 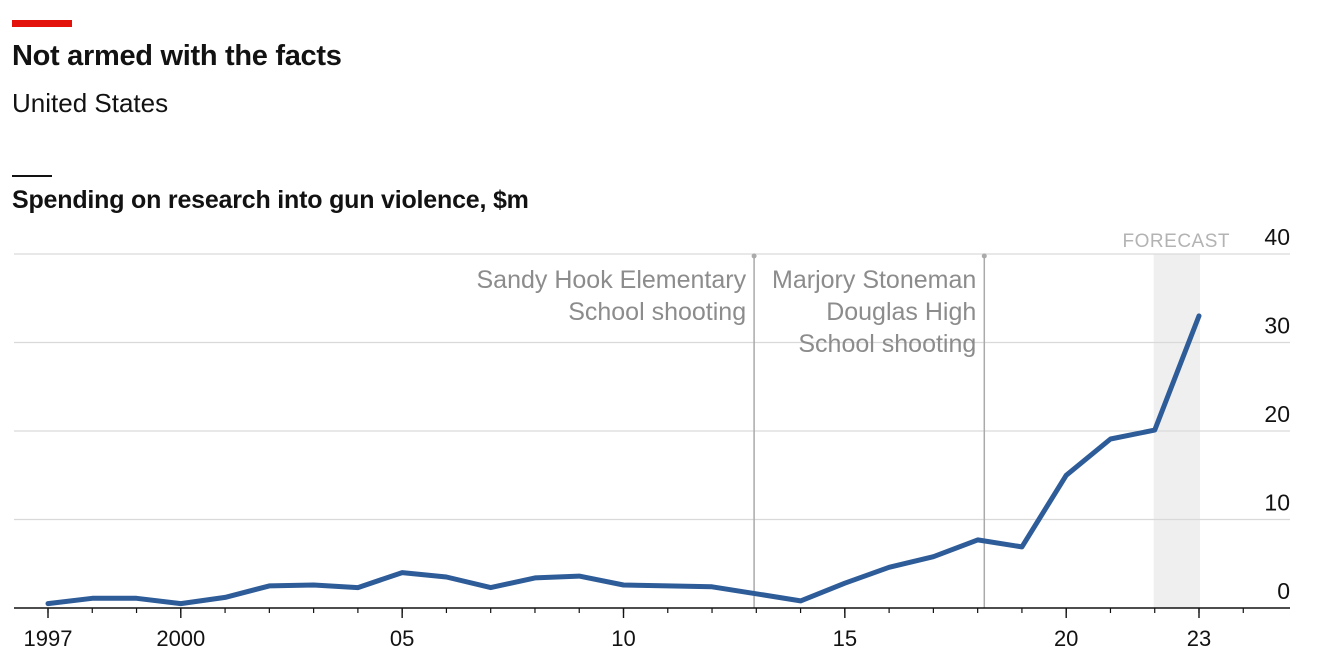 What do you see at coordinates (1066, 638) in the screenshot?
I see `x-tick-label: 20` at bounding box center [1066, 638].